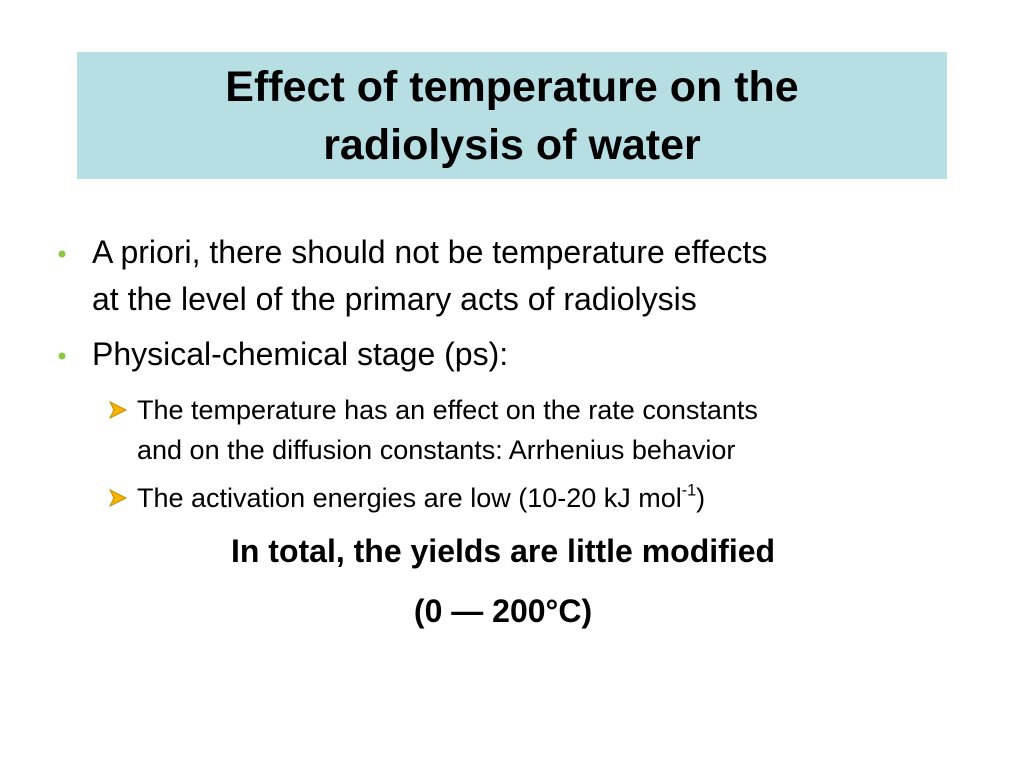 The width and height of the screenshot is (1024, 768). I want to click on conclusion-line: In total, the yields are little modified, so click(503, 551).